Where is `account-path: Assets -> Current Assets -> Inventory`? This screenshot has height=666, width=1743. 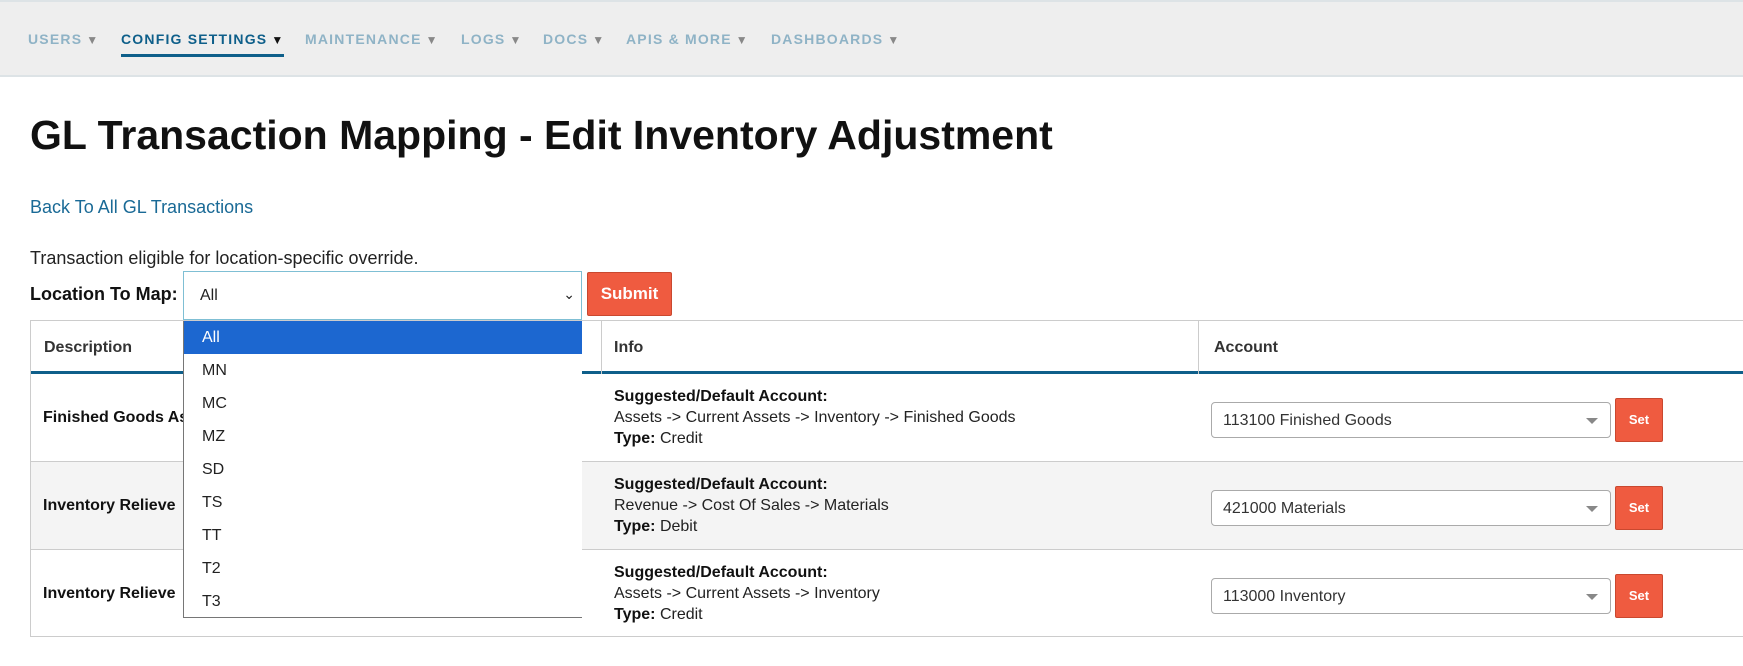 account-path: Assets -> Current Assets -> Inventory is located at coordinates (747, 593).